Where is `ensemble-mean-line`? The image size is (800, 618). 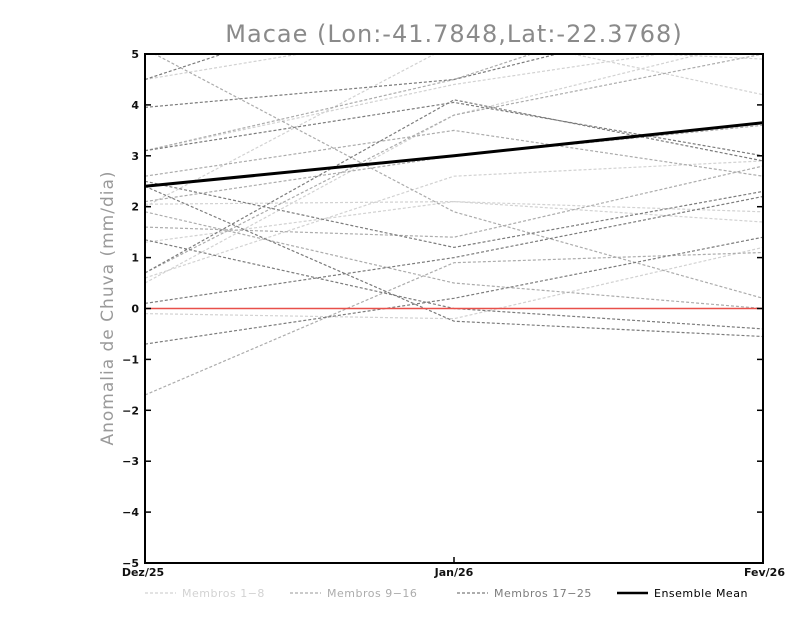 ensemble-mean-line is located at coordinates (454, 154).